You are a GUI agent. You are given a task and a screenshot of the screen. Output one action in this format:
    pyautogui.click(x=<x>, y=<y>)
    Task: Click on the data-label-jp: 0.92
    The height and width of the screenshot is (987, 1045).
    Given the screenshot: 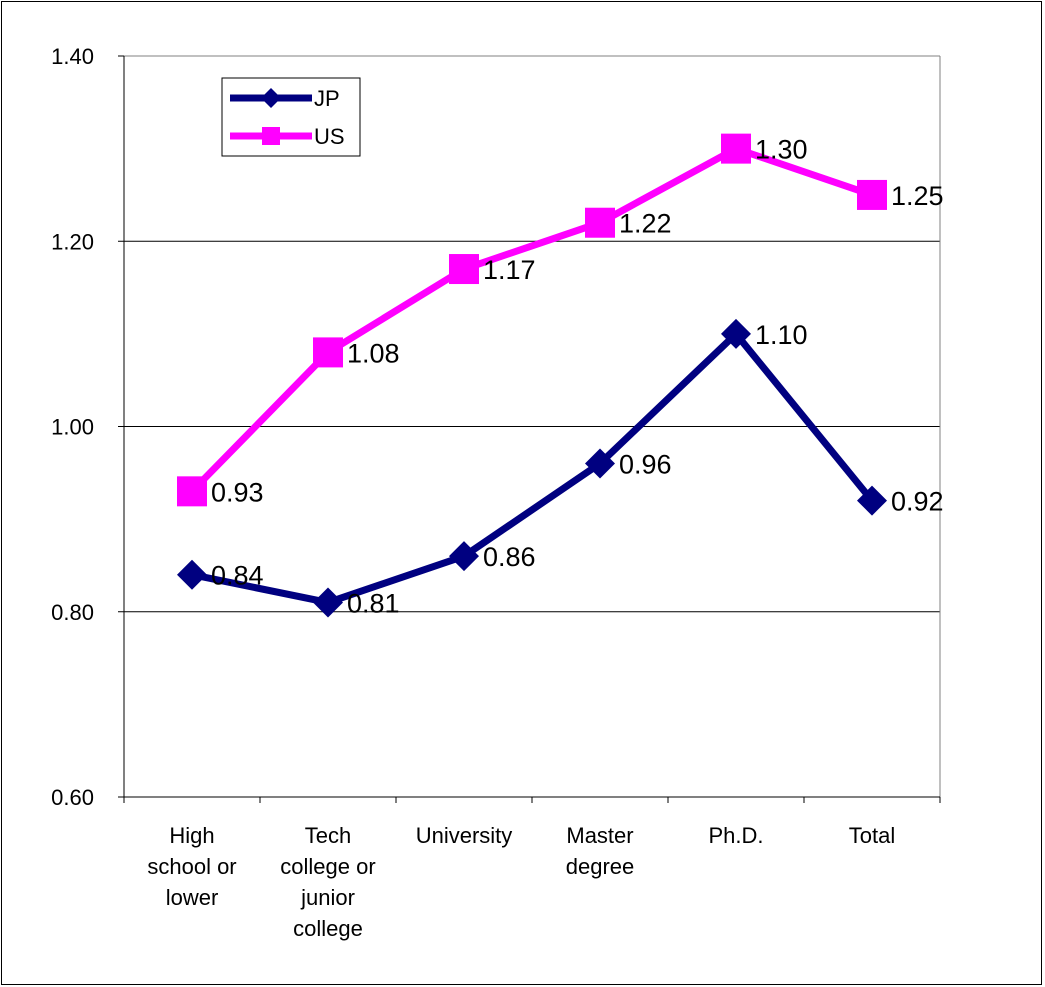 What is the action you would take?
    pyautogui.click(x=917, y=502)
    